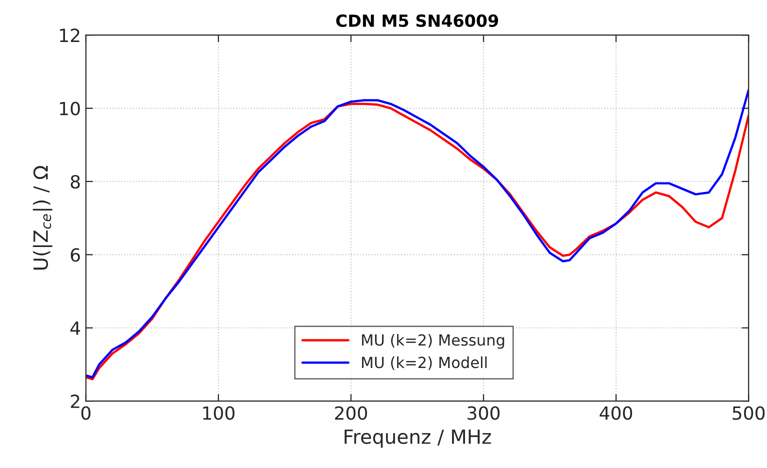 The image size is (767, 468). Describe the element at coordinates (75, 328) in the screenshot. I see `y-tick-label: 4` at that location.